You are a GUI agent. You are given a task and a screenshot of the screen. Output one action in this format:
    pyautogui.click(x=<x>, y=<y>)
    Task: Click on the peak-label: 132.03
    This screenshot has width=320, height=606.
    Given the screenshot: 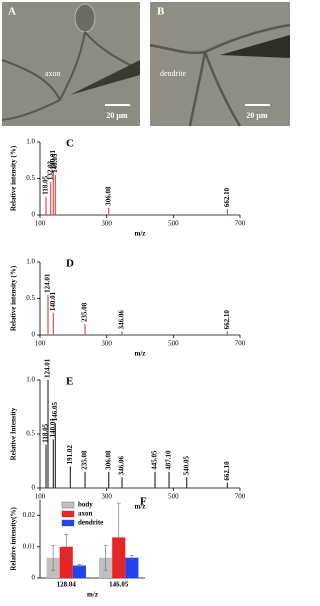 What is the action you would take?
    pyautogui.click(x=50, y=170)
    